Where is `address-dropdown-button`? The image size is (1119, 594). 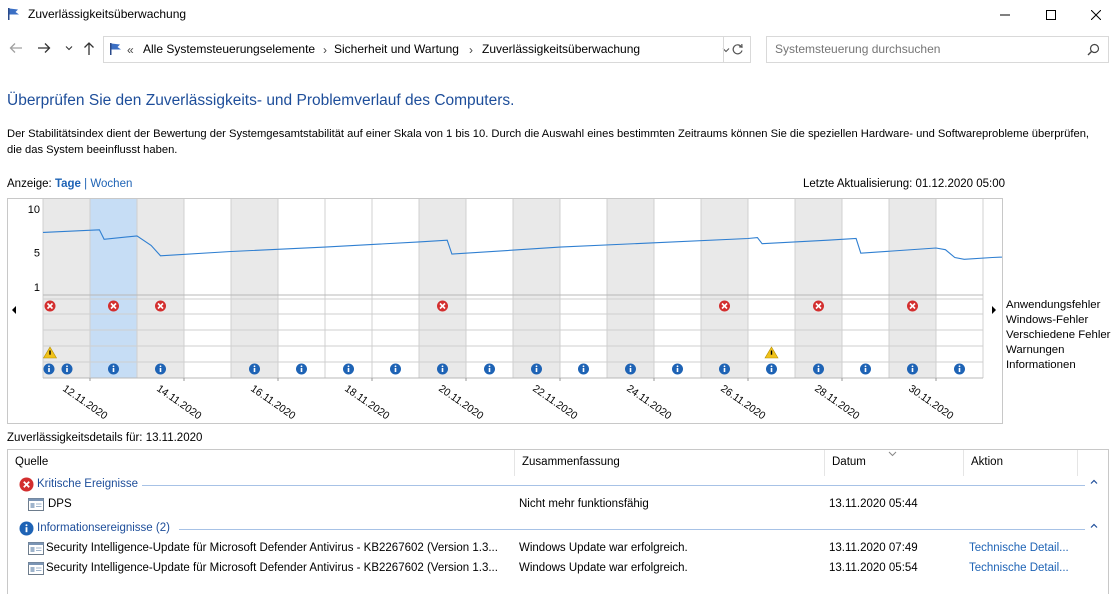
address-dropdown-button is located at coordinates (726, 49).